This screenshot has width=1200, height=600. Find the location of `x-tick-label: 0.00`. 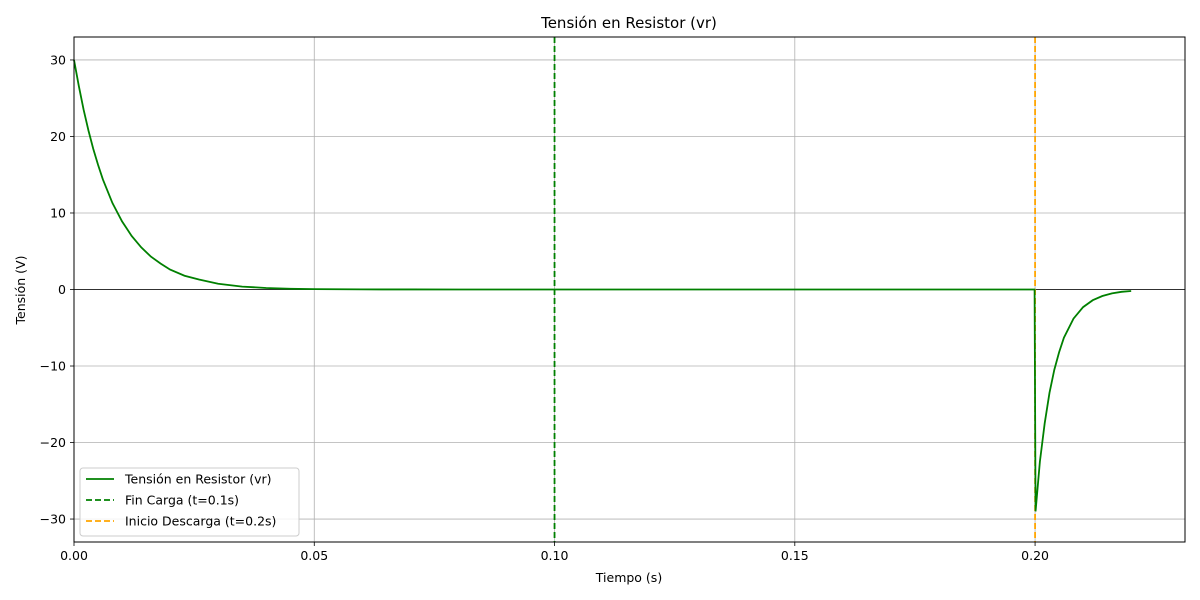

x-tick-label: 0.00 is located at coordinates (74, 555).